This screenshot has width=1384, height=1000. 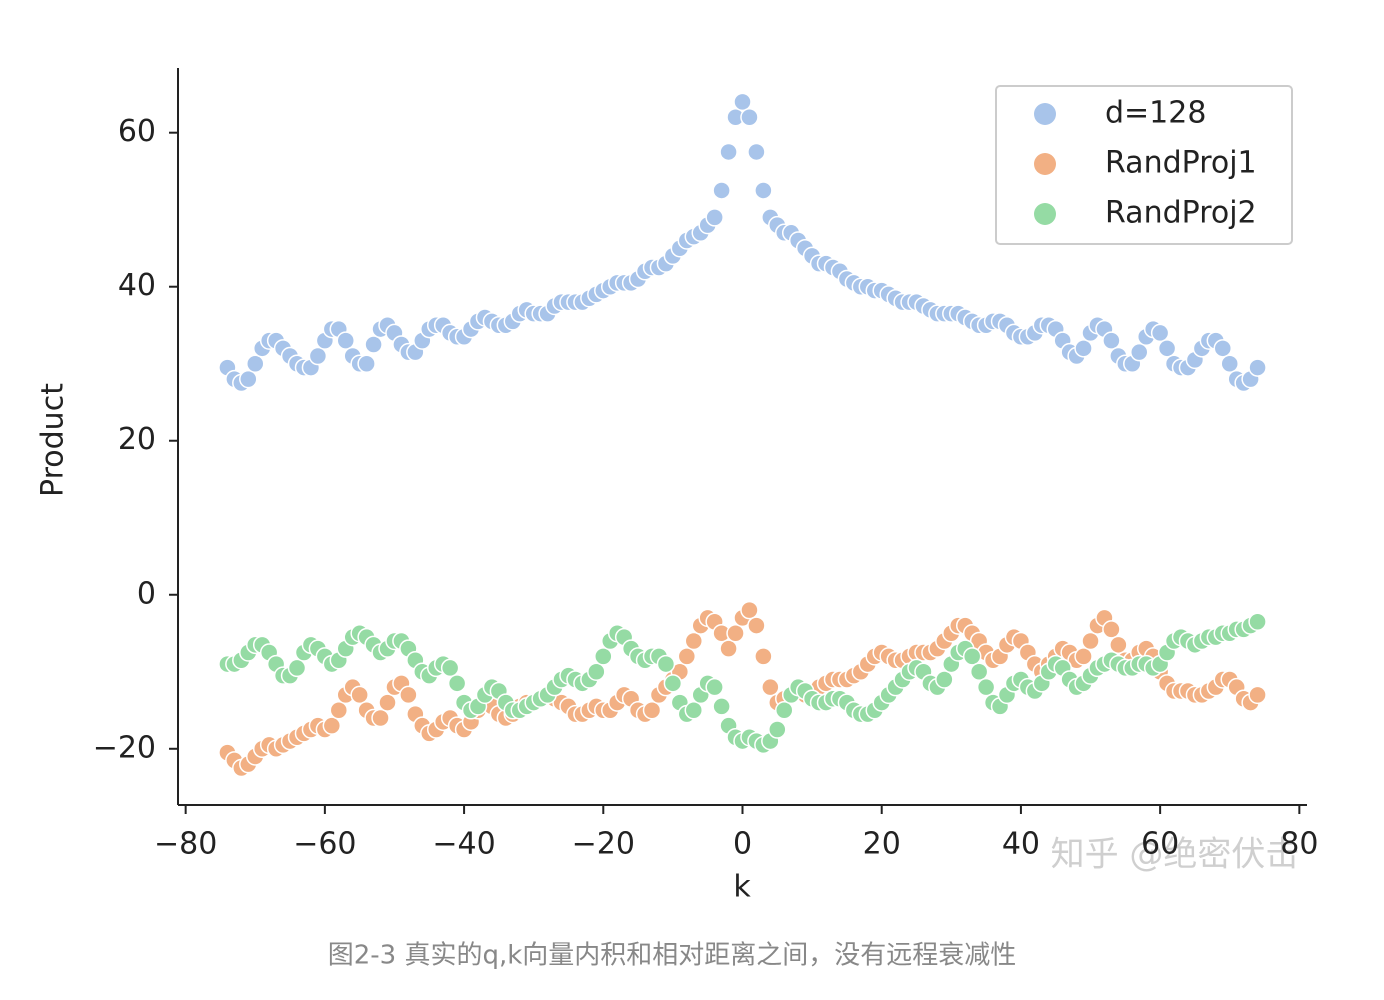 I want to click on y-tick-label: 20, so click(x=137, y=439).